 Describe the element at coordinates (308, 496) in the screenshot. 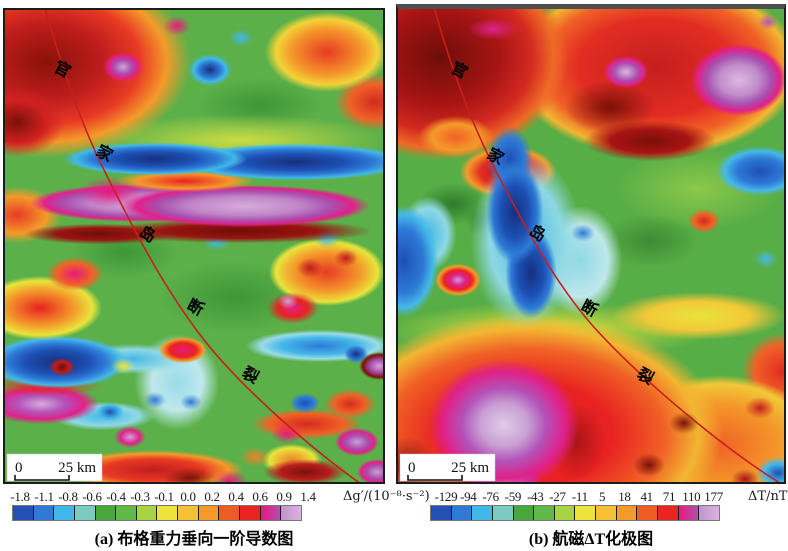

I see `colorbar-tick-label: 1.4` at that location.